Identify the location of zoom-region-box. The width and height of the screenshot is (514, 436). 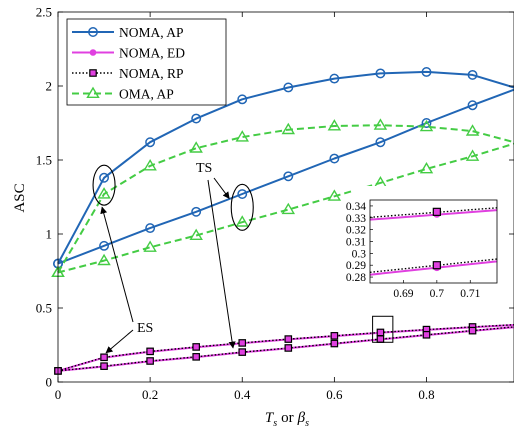
(383, 329).